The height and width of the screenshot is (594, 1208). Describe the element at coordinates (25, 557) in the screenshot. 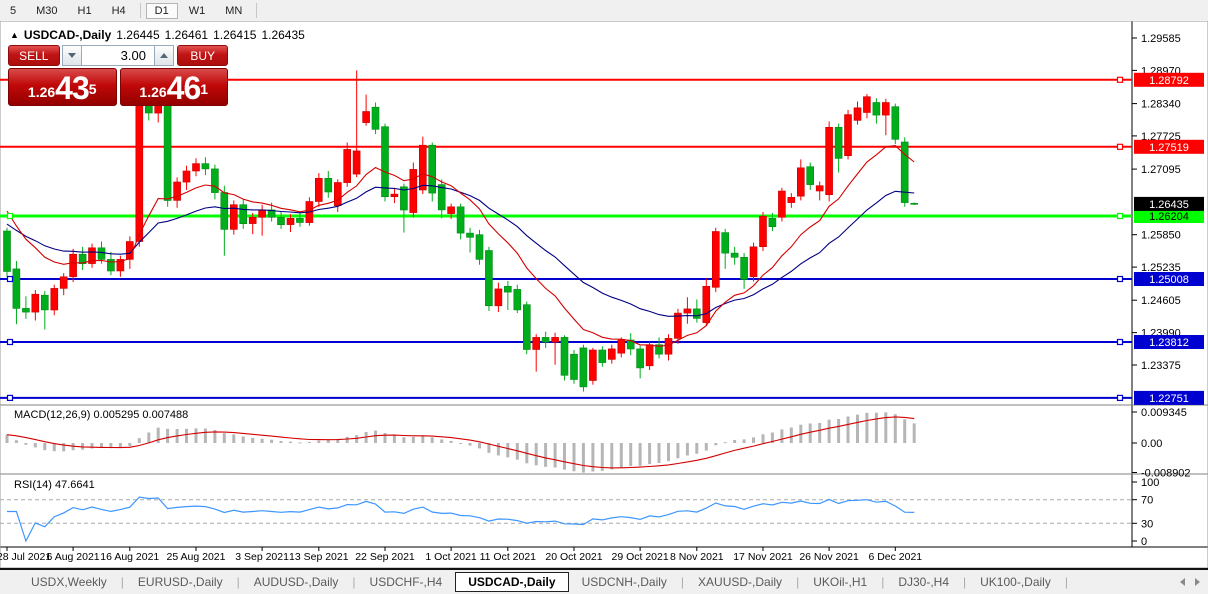

I see `svg-text: 28 Jul 2021` at that location.